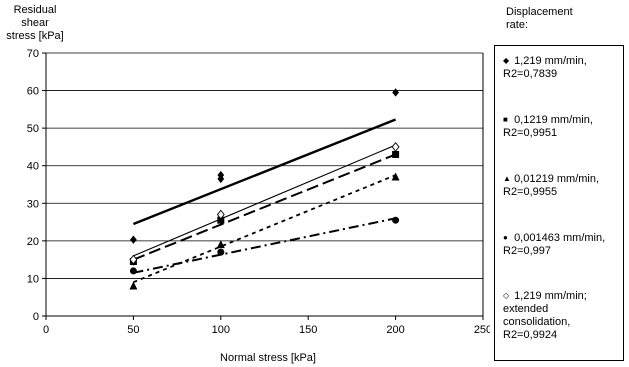 This screenshot has height=367, width=629. I want to click on y-tick-label: 10, so click(33, 279).